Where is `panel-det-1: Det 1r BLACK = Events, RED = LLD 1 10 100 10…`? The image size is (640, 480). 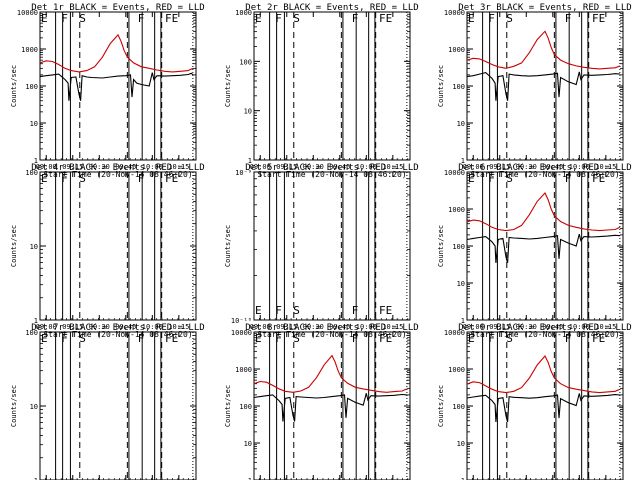 panel-det-1: Det 1r BLACK = Events, RED = LLD 1 10 100 10… is located at coordinates (107, 91).